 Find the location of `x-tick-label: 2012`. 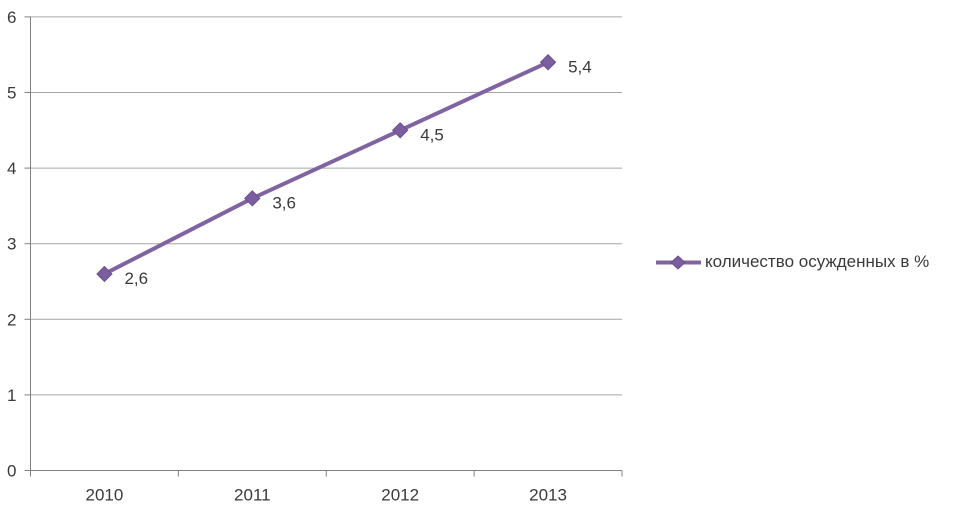

x-tick-label: 2012 is located at coordinates (400, 495).